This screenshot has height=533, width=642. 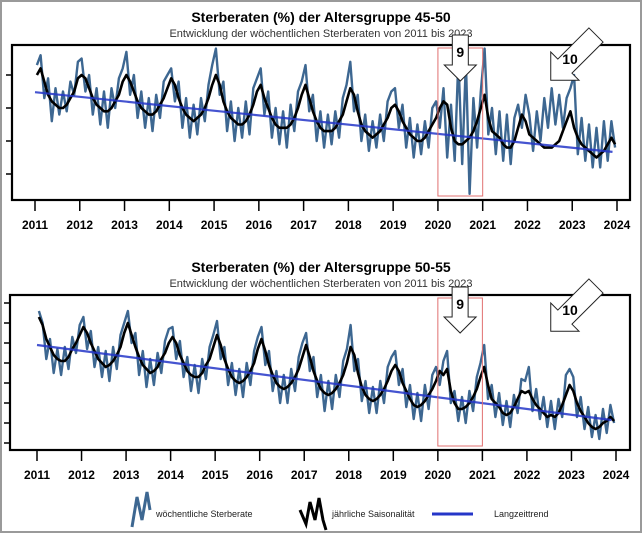 I want to click on legend-weekly-label: wöchentliche Sterberate, so click(x=204, y=514).